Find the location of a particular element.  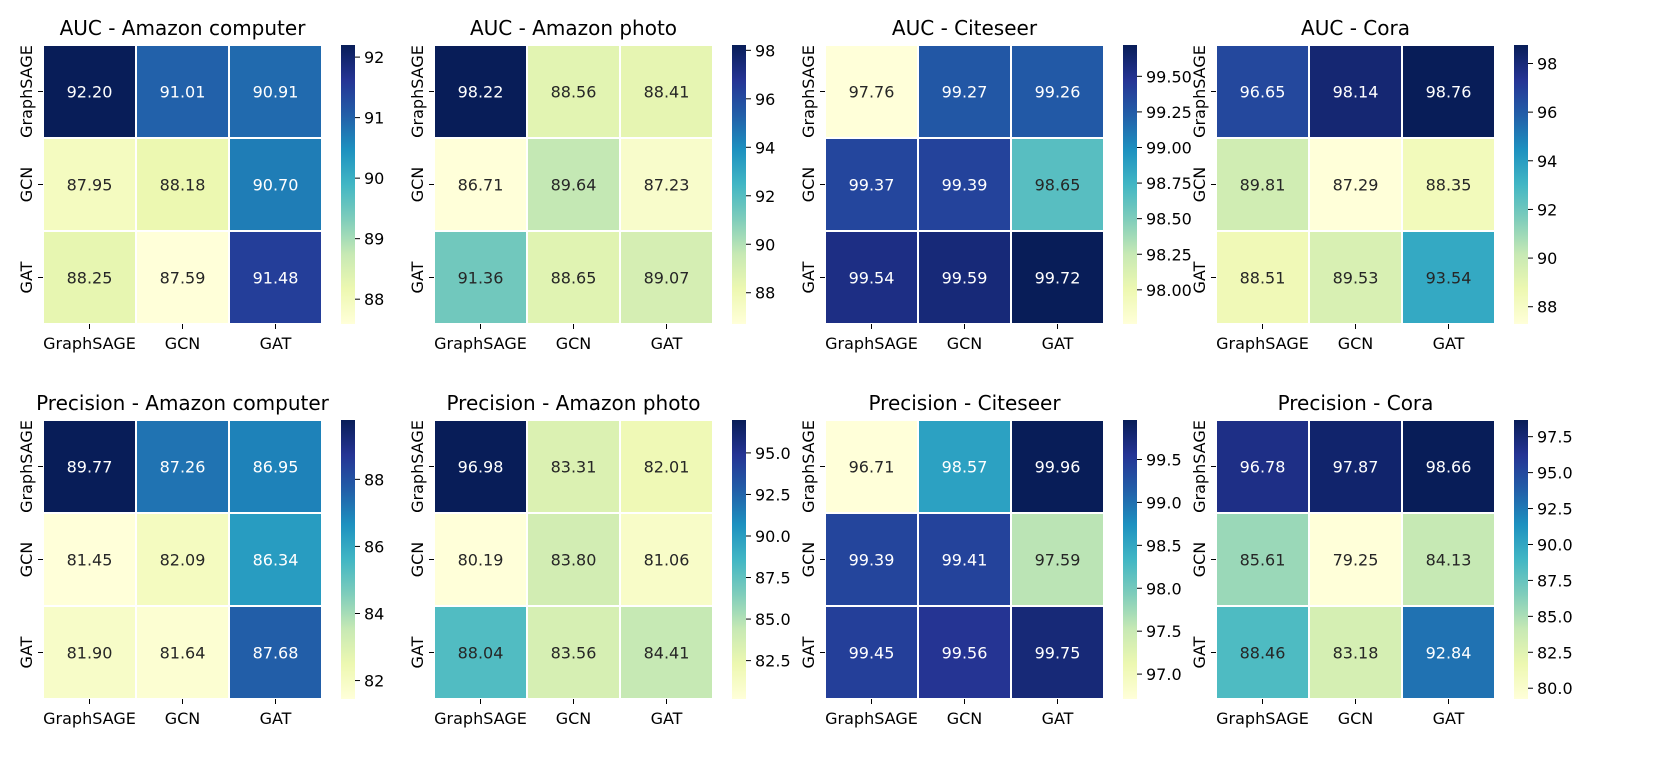

cell-value-label: 99.54 is located at coordinates (872, 278).